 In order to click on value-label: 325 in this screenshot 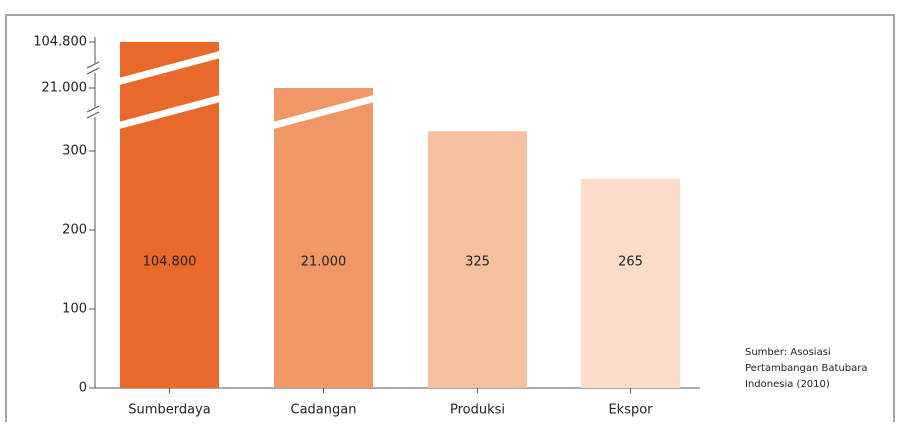, I will do `click(477, 262)`.